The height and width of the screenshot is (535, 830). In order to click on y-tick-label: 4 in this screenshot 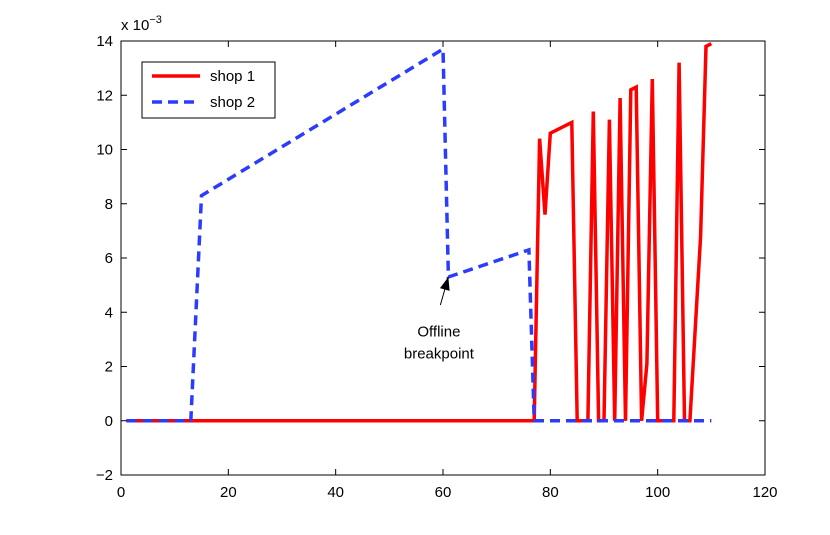, I will do `click(109, 312)`.